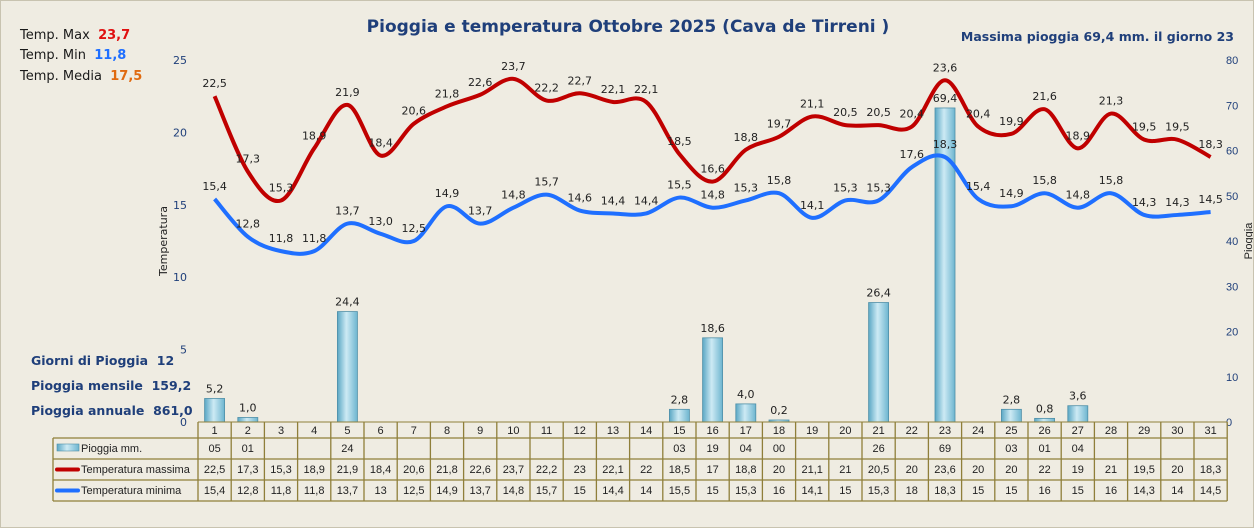  I want to click on tmax-point-label: 19,7, so click(779, 124).